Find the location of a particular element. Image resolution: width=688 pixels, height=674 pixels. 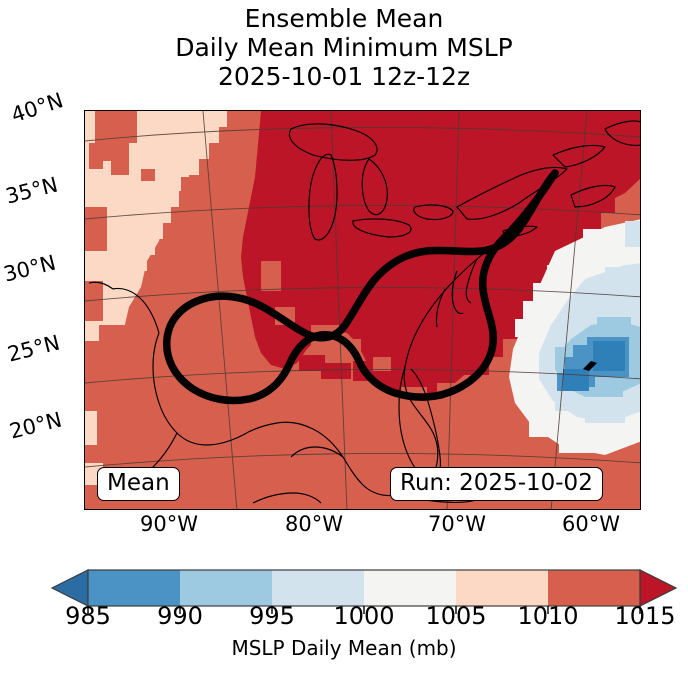

title-line-3: 2025-10-01 12z-12z is located at coordinates (344, 76).